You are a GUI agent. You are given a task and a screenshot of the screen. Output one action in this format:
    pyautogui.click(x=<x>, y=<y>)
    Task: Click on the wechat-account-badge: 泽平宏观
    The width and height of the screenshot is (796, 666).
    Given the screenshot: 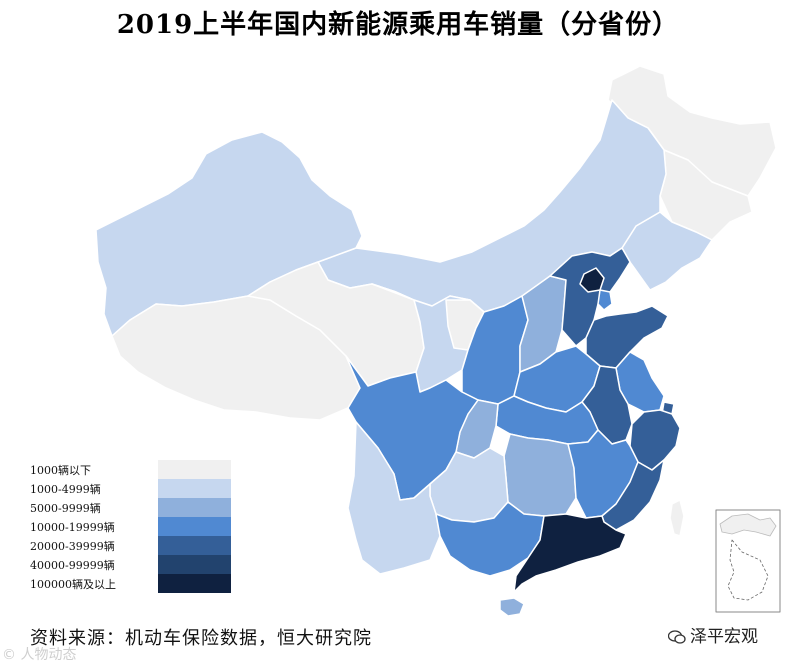 What is the action you would take?
    pyautogui.click(x=713, y=634)
    